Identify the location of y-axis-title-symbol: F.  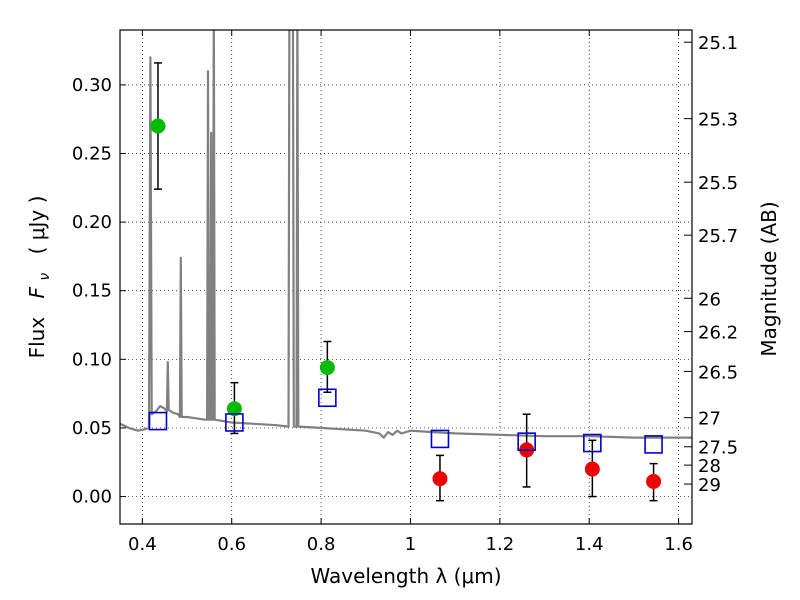
(37, 292).